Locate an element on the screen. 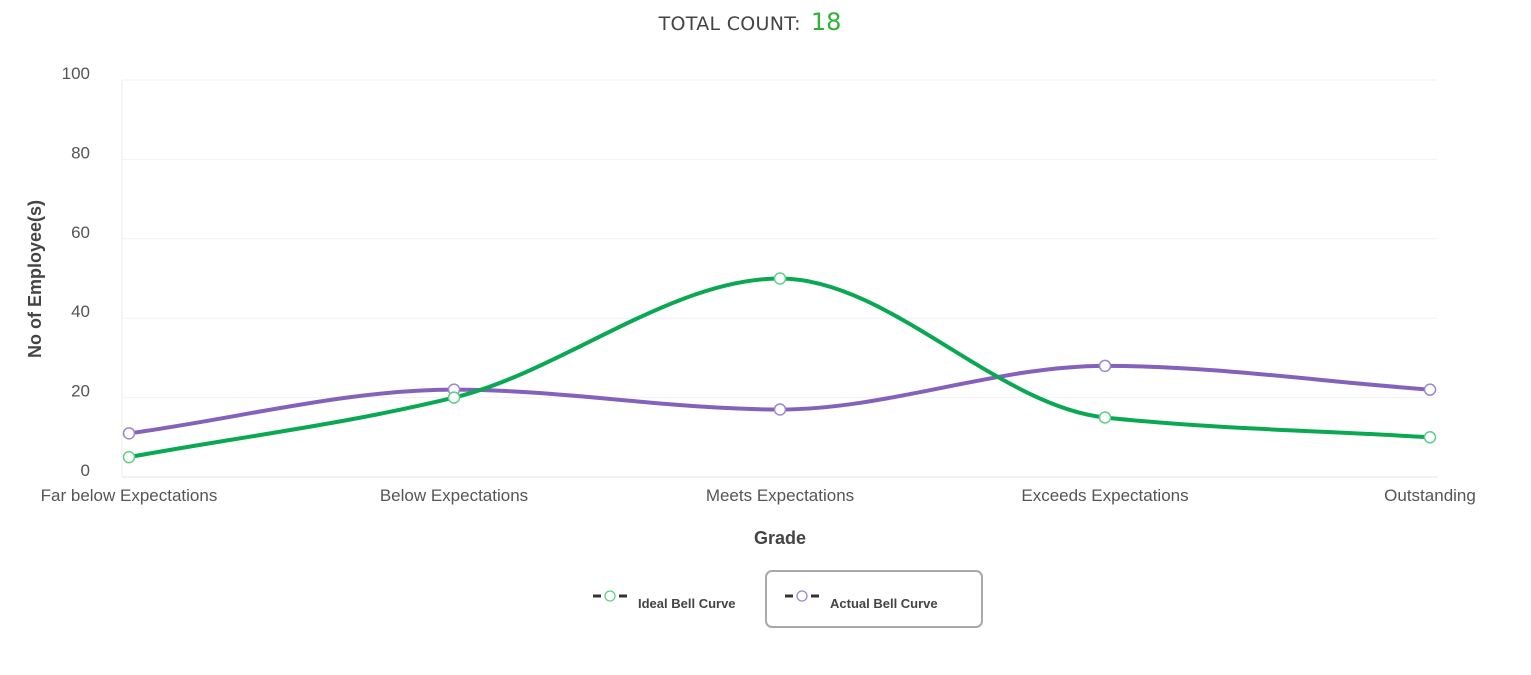 This screenshot has height=675, width=1531. y-tick-label: 60 is located at coordinates (80, 232).